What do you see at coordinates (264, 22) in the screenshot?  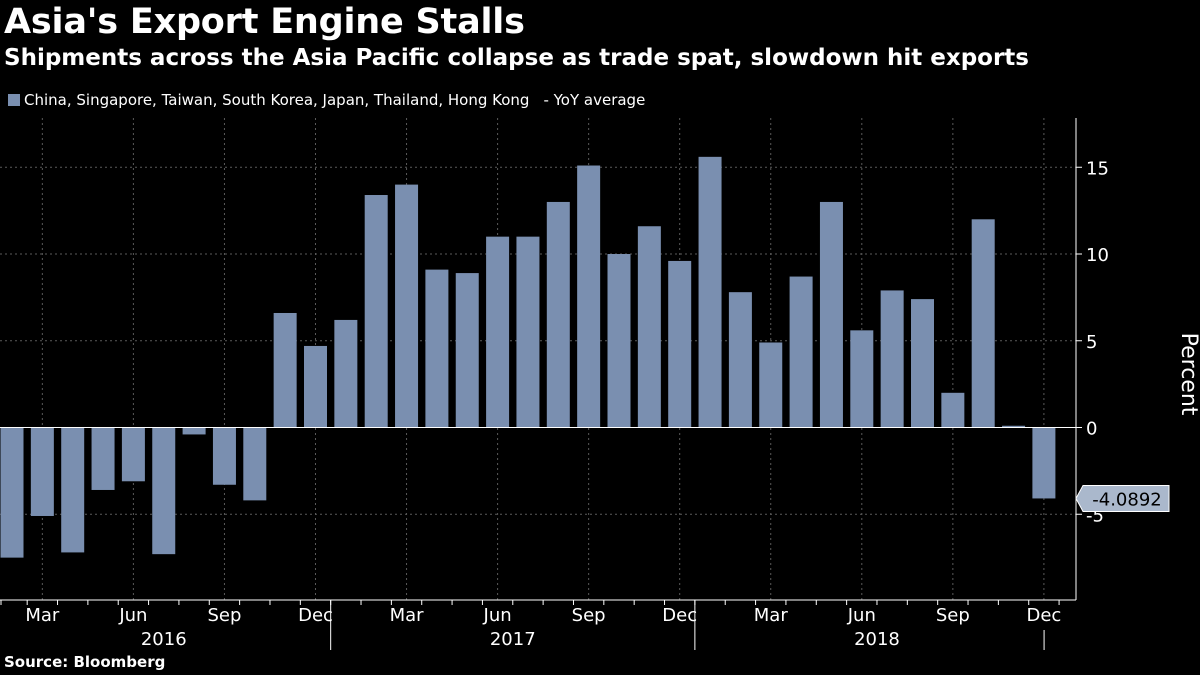 I see `chart-title: Asia's Export Engine Stalls` at bounding box center [264, 22].